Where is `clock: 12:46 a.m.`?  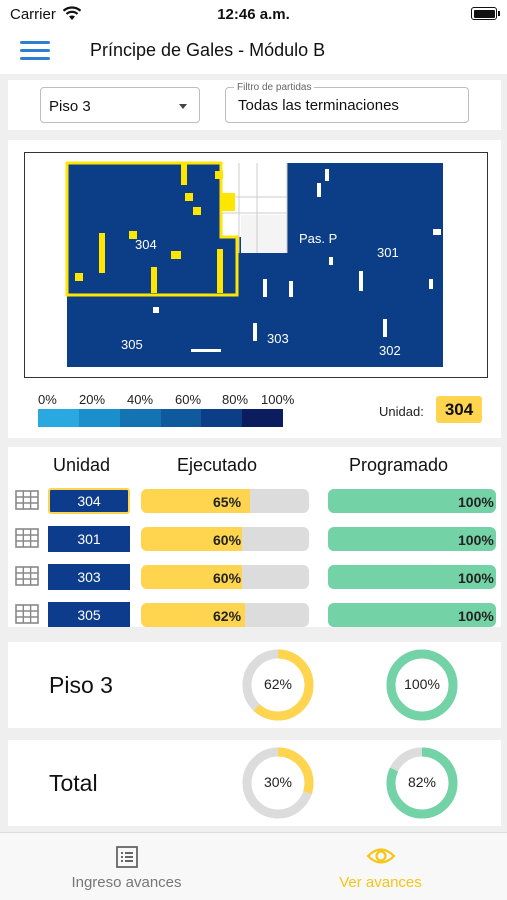
clock: 12:46 a.m. is located at coordinates (253, 14).